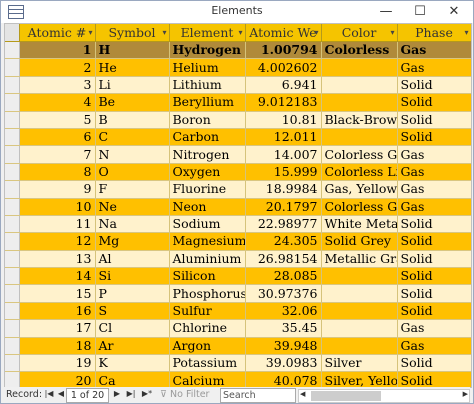  I want to click on cell-element: Carbon, so click(207, 137).